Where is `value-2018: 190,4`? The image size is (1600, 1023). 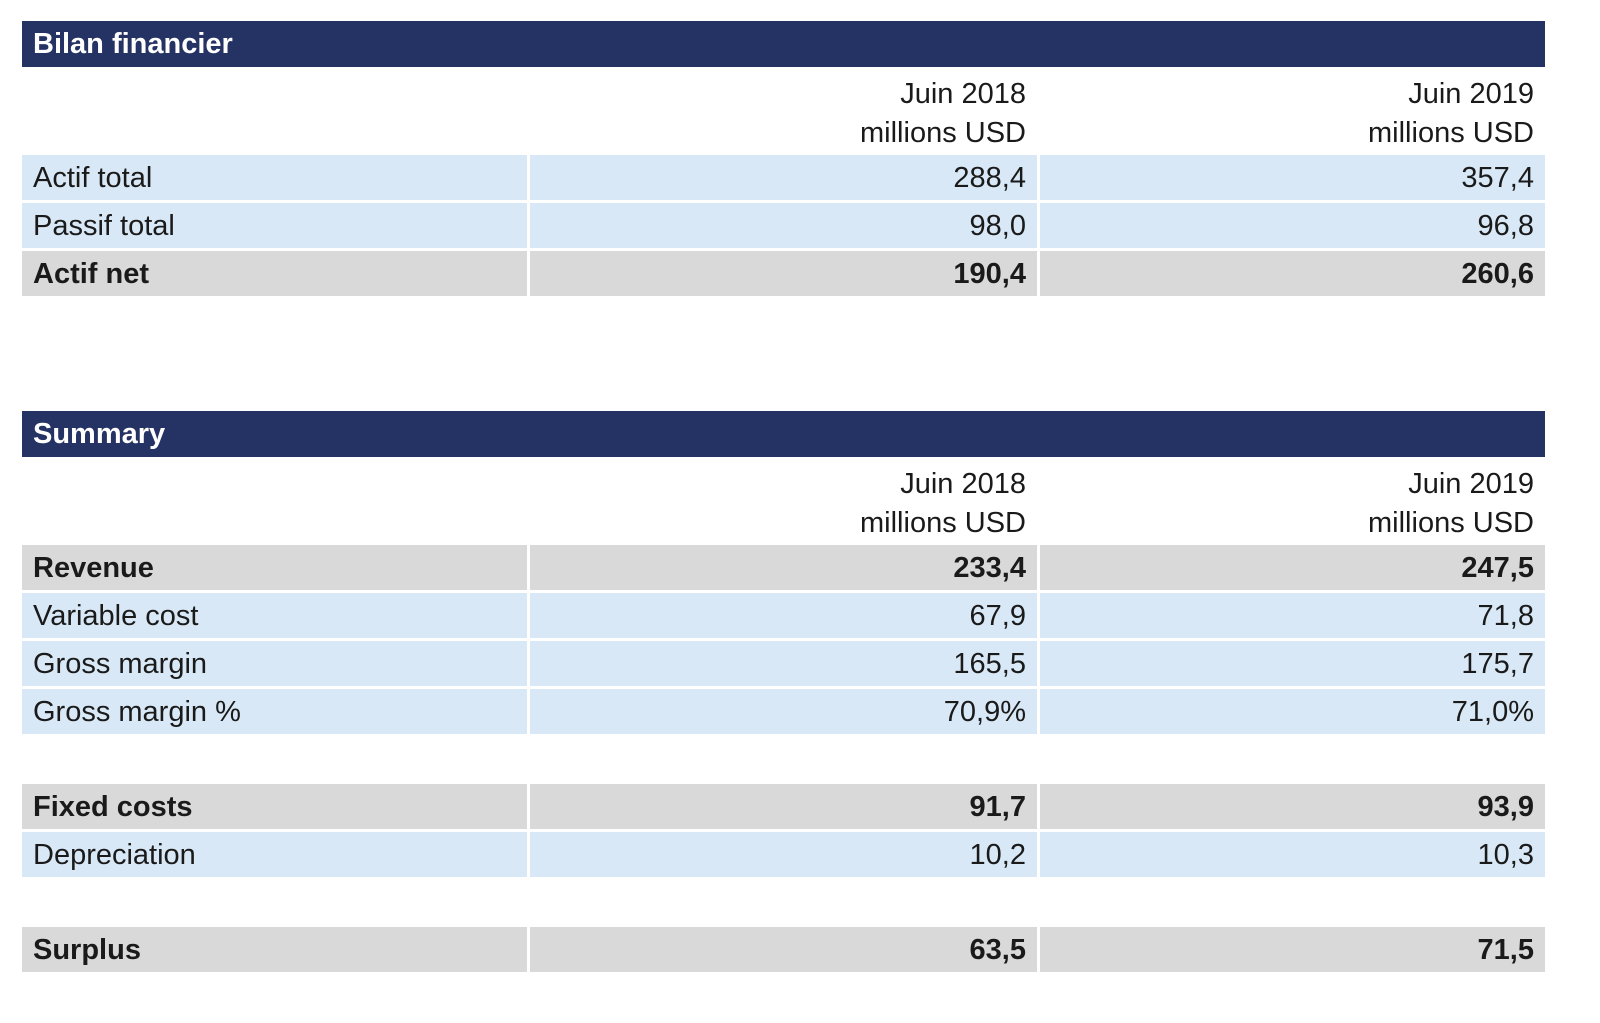
value-2018: 190,4 is located at coordinates (783, 273).